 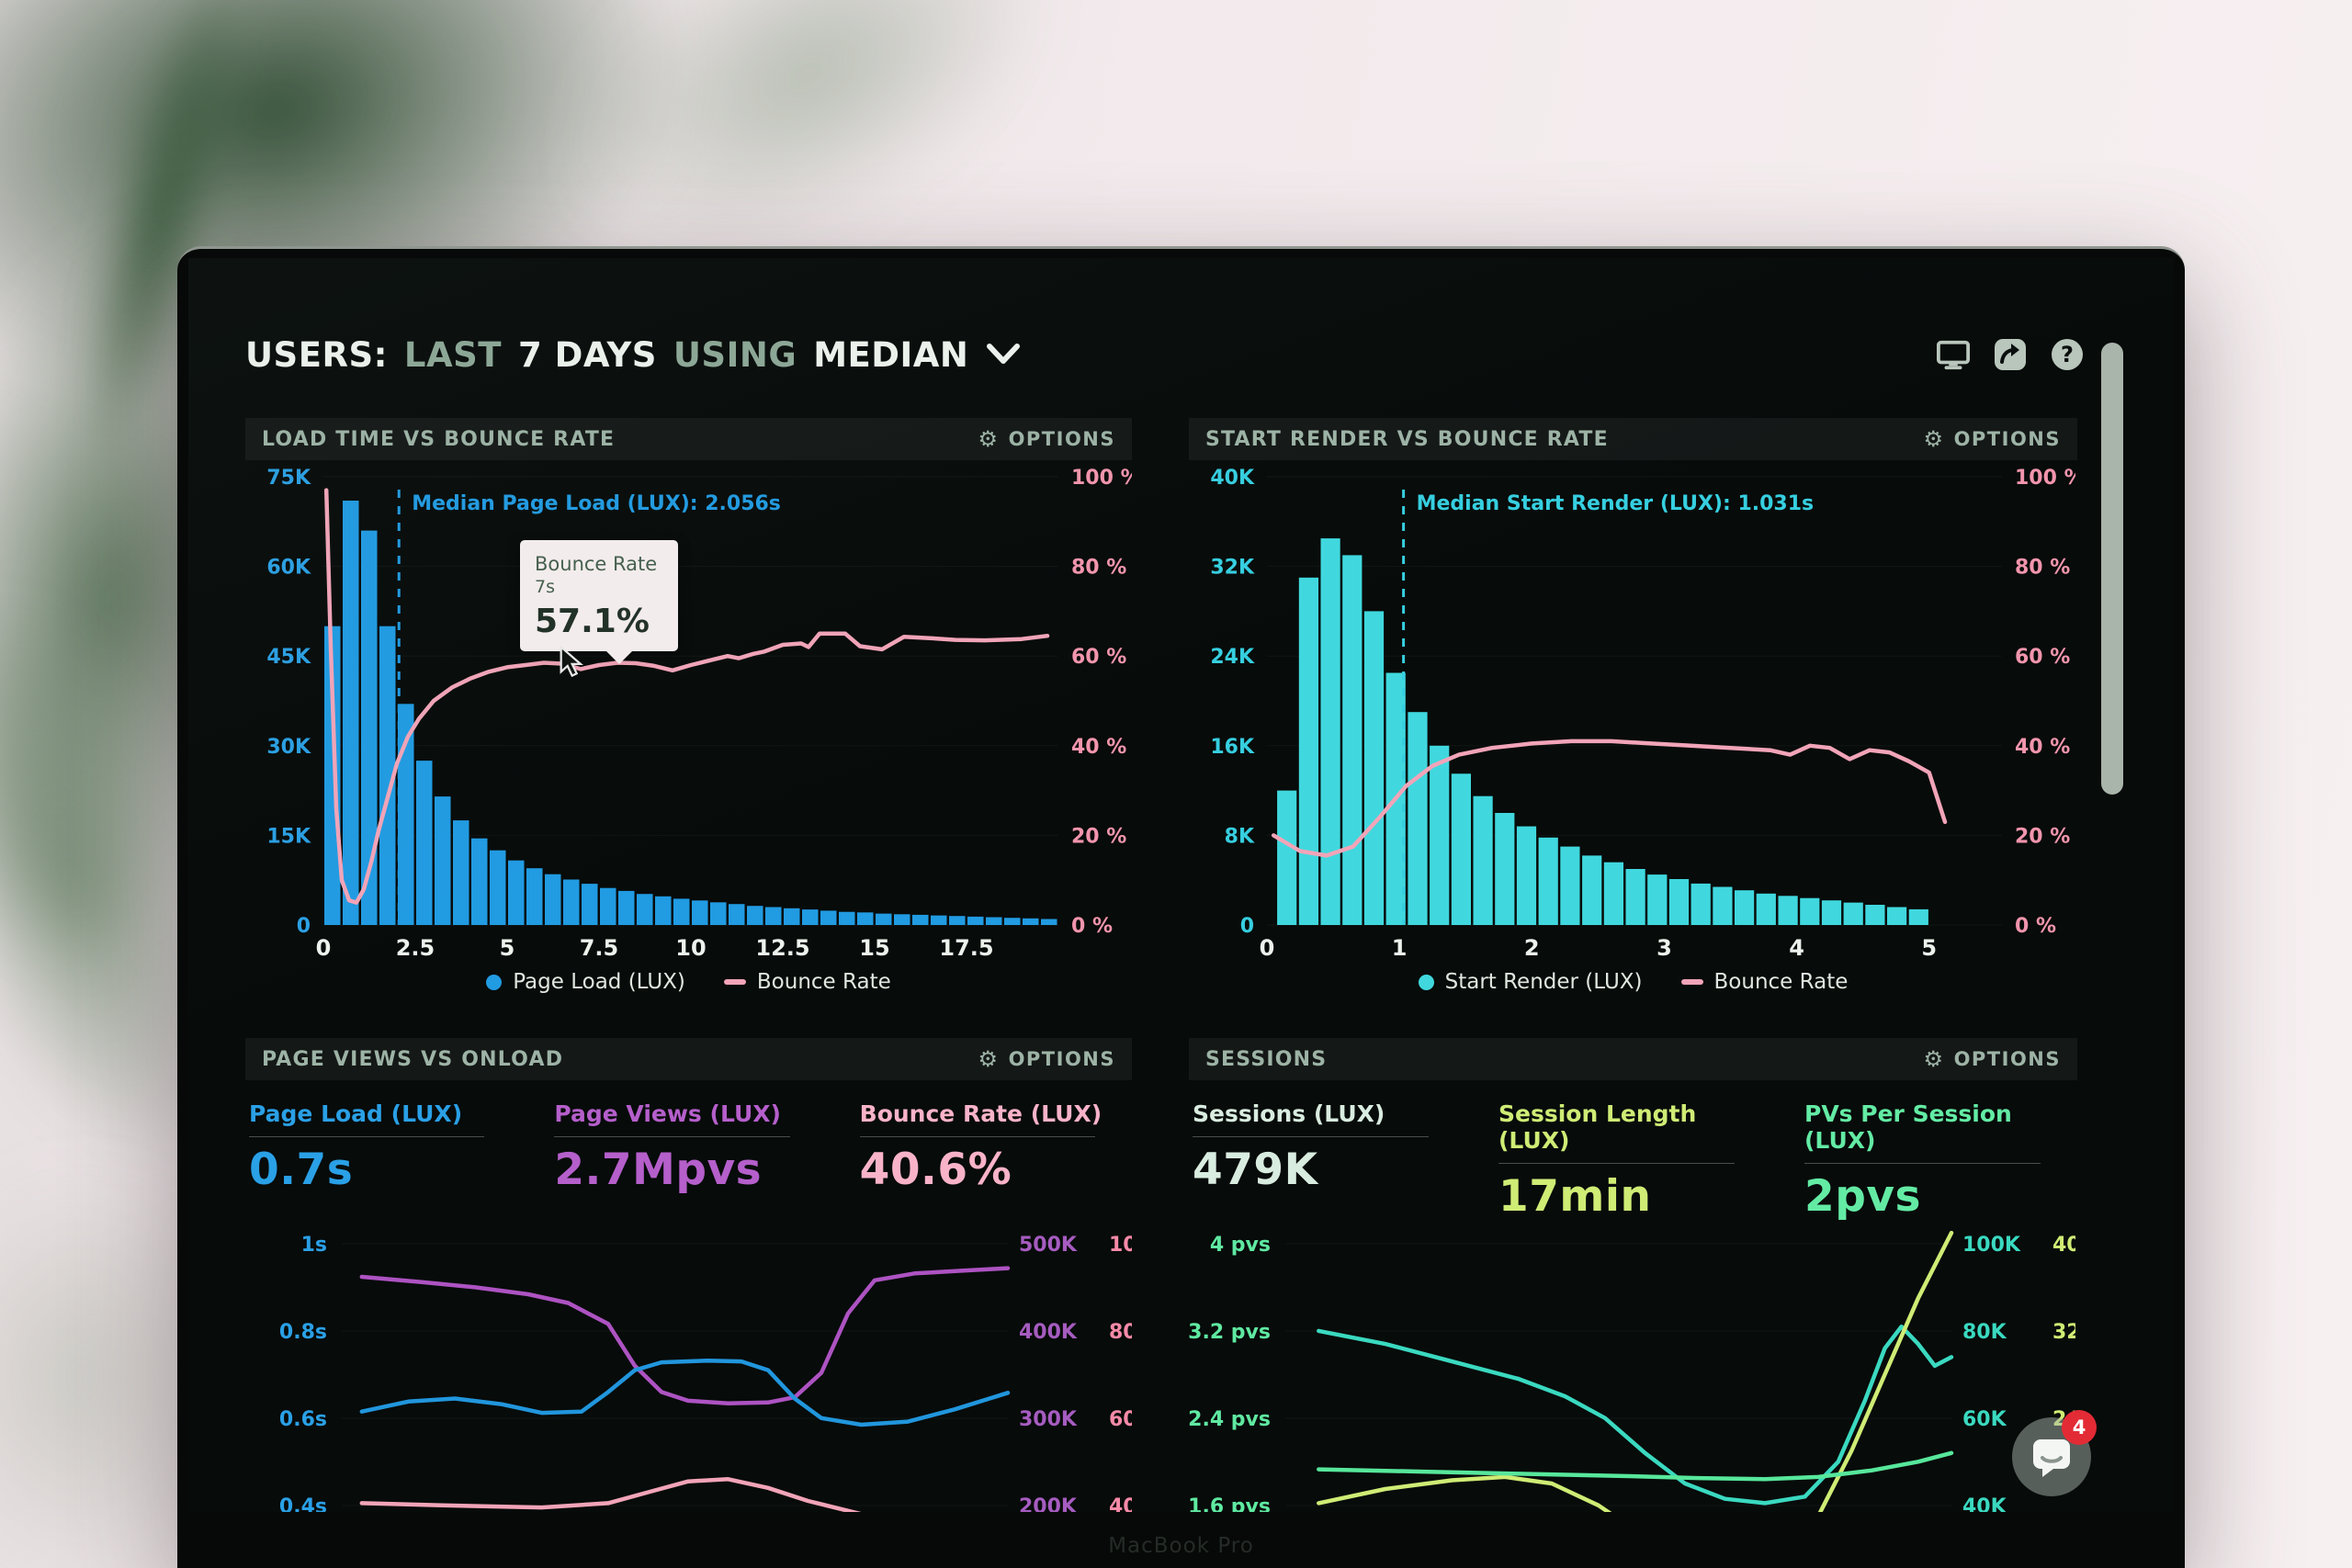 I want to click on x-axis-tick: 12.5, so click(x=782, y=948).